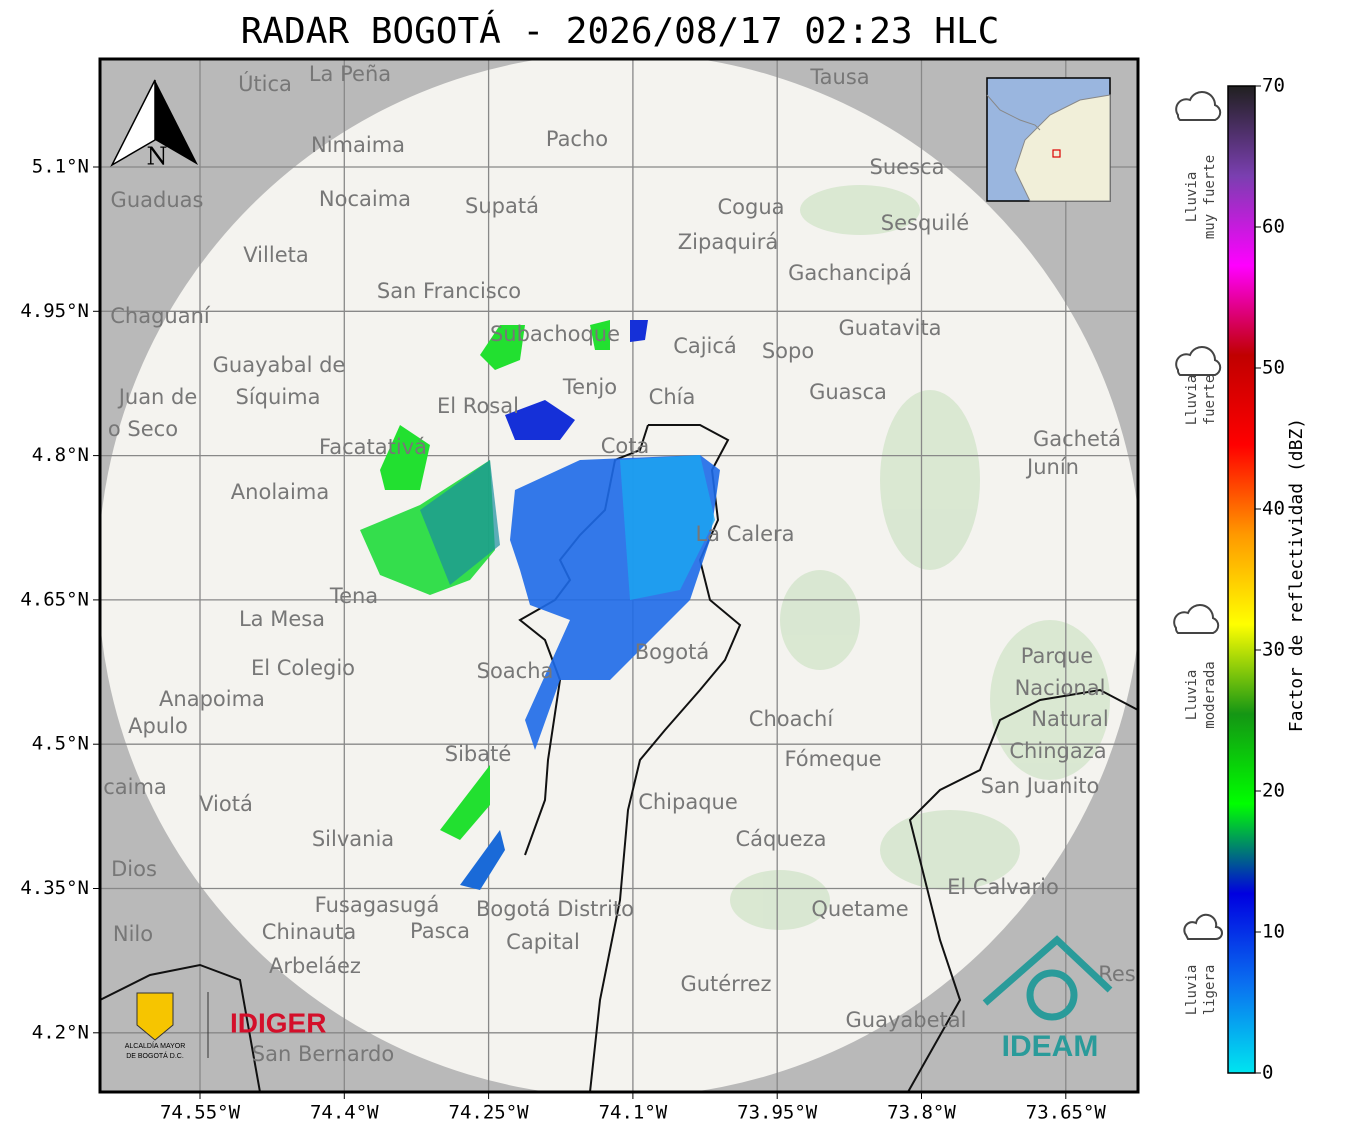 The height and width of the screenshot is (1139, 1349). What do you see at coordinates (890, 328) in the screenshot?
I see `place-label: Guatavita` at bounding box center [890, 328].